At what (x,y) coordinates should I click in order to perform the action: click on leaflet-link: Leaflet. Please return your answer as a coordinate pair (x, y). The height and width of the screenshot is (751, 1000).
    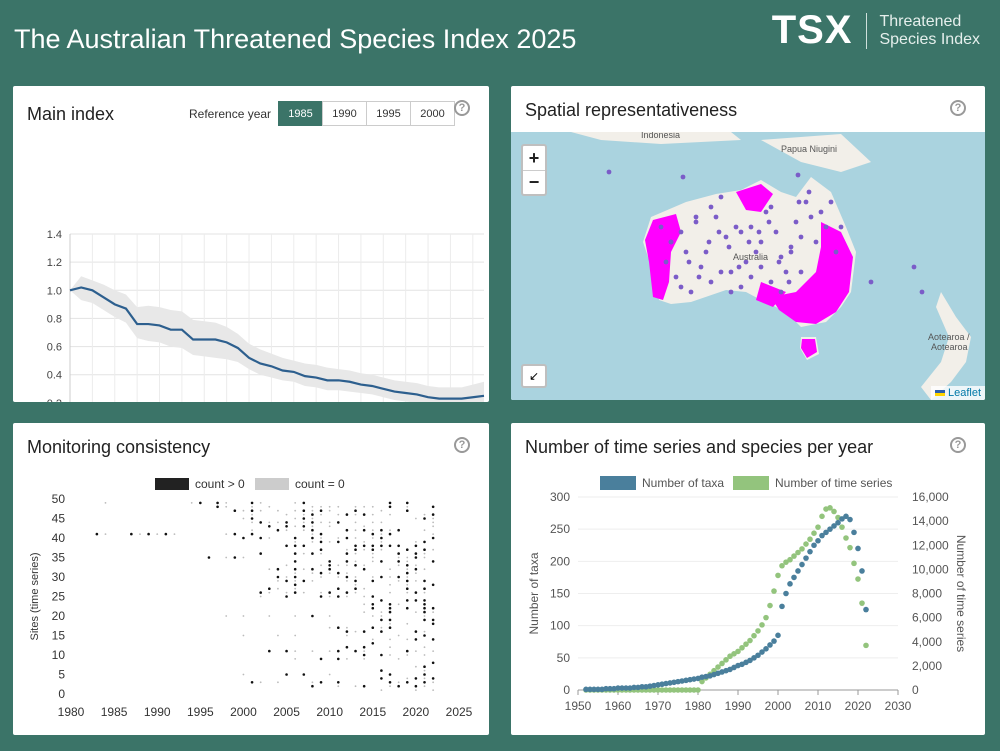
    Looking at the image, I should click on (964, 393).